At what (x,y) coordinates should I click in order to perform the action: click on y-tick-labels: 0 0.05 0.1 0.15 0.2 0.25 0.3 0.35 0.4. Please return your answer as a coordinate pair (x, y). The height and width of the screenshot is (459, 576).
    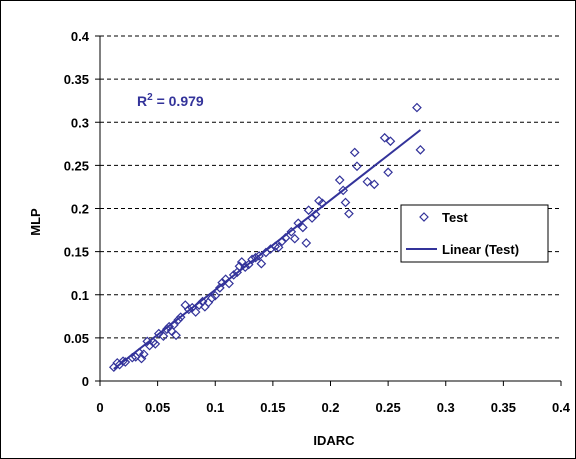
    Looking at the image, I should click on (77, 209).